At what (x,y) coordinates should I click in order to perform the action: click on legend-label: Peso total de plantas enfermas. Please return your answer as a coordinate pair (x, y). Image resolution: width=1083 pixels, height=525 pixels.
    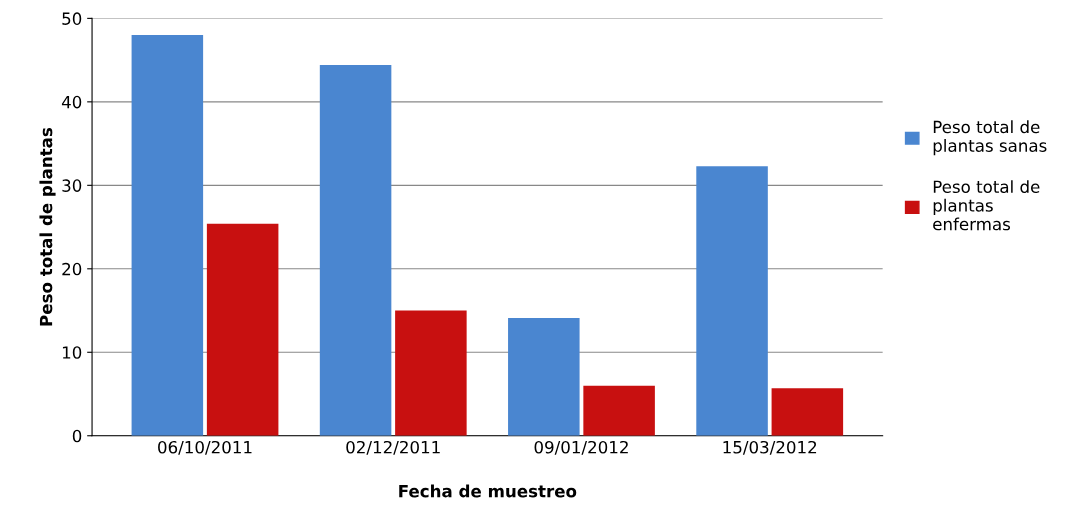
    Looking at the image, I should click on (986, 205).